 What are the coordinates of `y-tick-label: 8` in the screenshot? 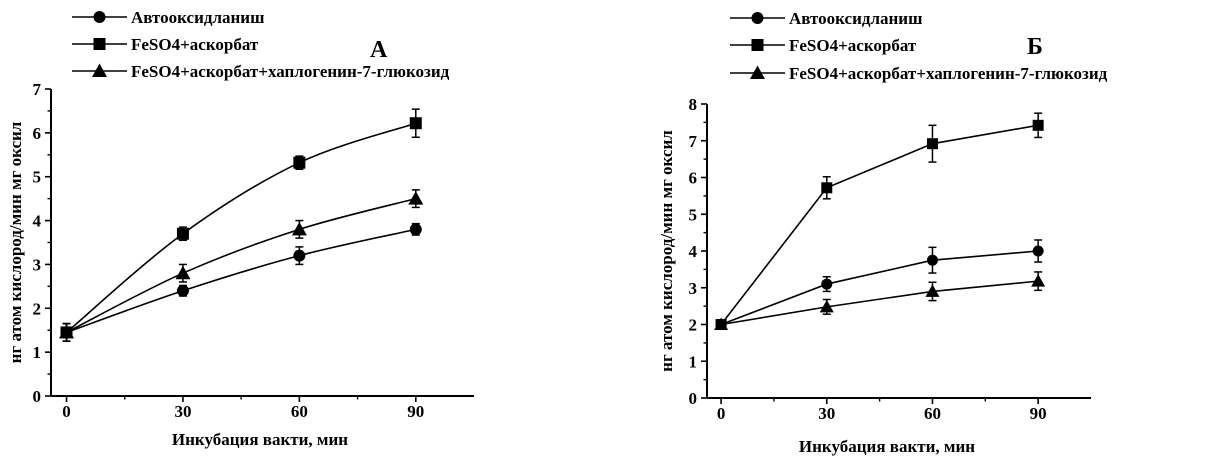 It's located at (693, 104).